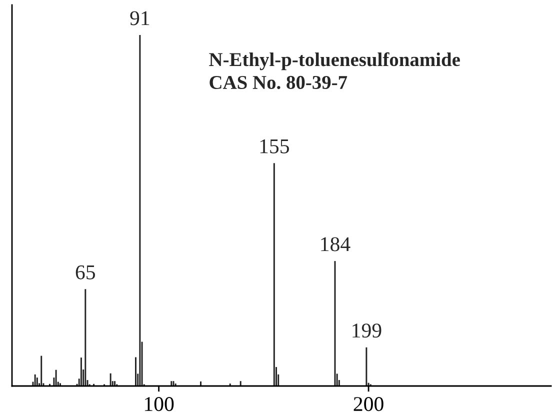 The image size is (552, 413). Describe the element at coordinates (334, 61) in the screenshot. I see `text: N-Ethyl-p-toluenesulfonamide` at that location.